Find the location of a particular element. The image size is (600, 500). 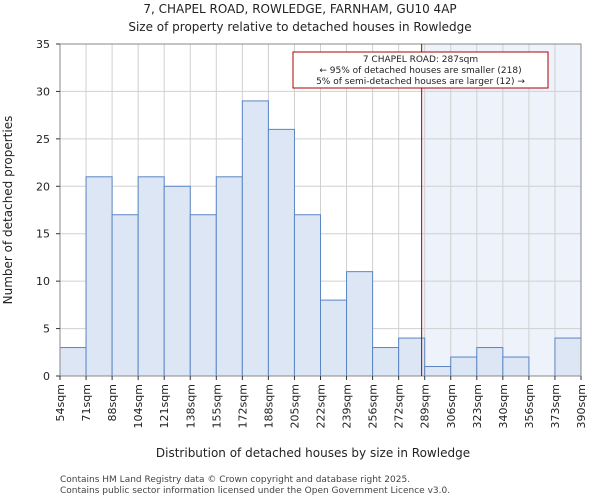

annotation-line-1: 7 CHAPEL ROAD: 287sqm is located at coordinates (420, 60).